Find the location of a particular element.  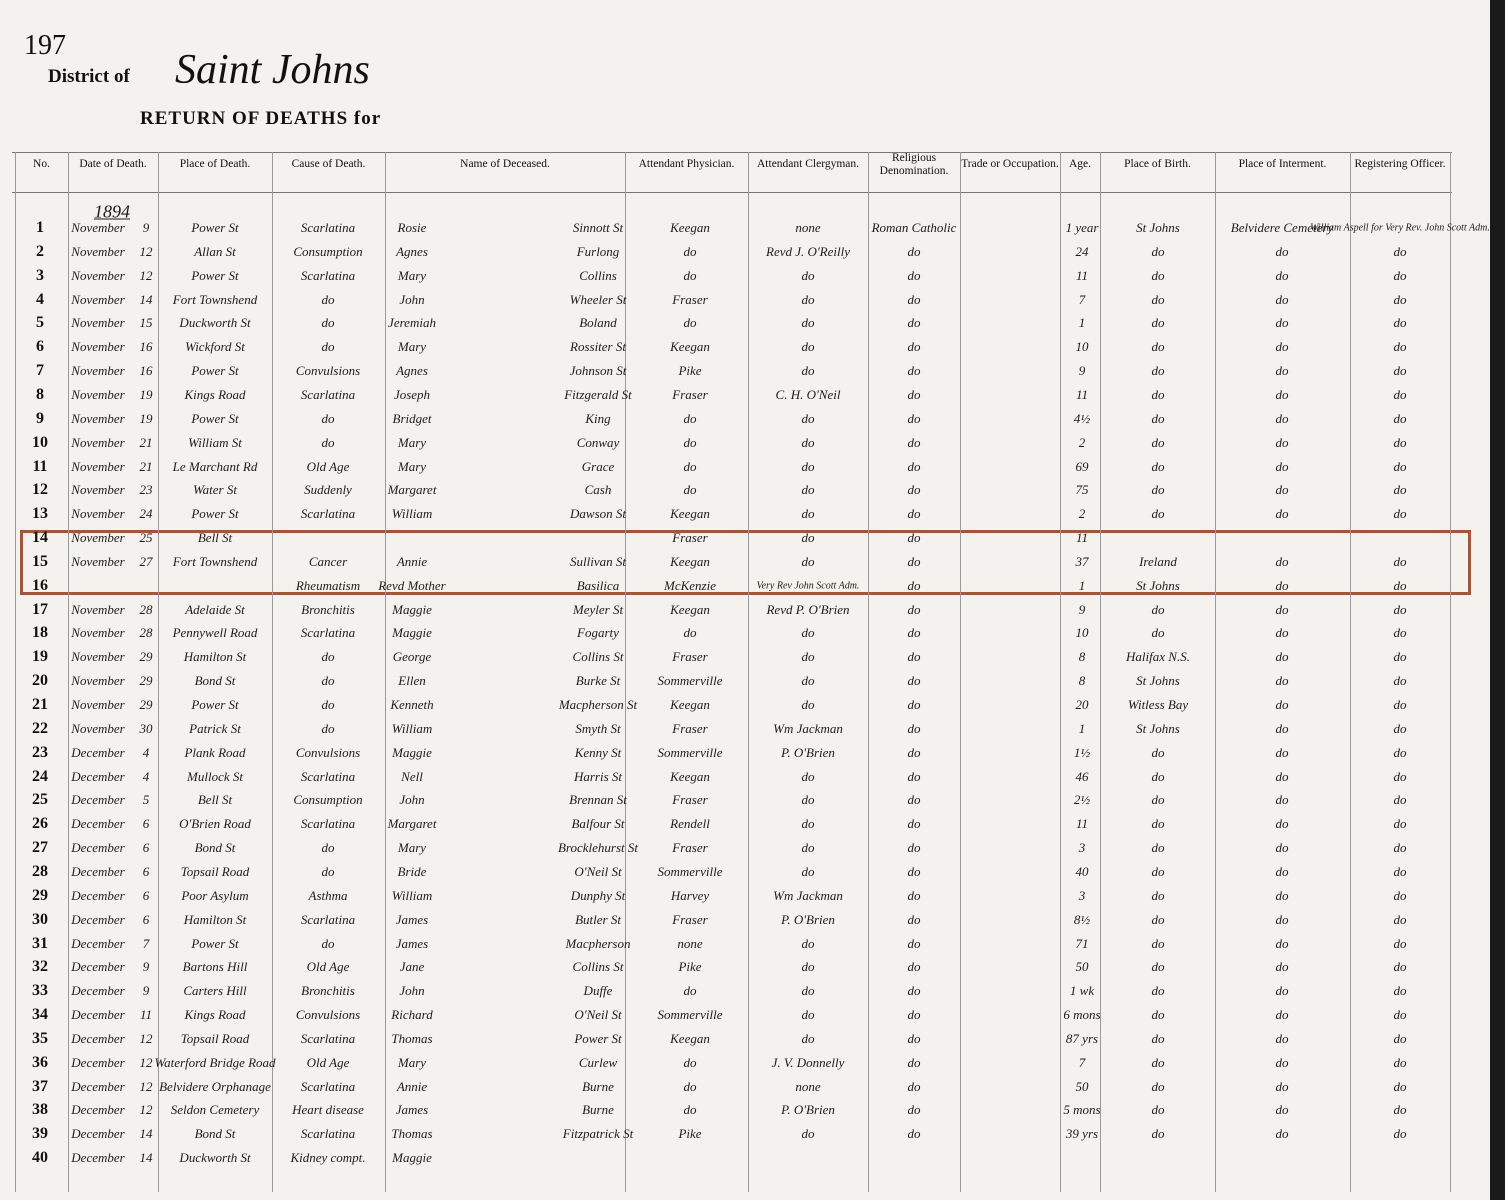

column-header: No. is located at coordinates (41, 164).